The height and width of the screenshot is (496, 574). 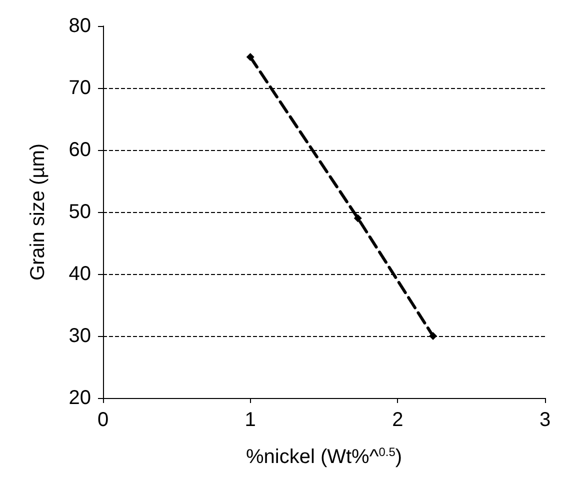 What do you see at coordinates (79, 336) in the screenshot?
I see `y-tick-label: 30` at bounding box center [79, 336].